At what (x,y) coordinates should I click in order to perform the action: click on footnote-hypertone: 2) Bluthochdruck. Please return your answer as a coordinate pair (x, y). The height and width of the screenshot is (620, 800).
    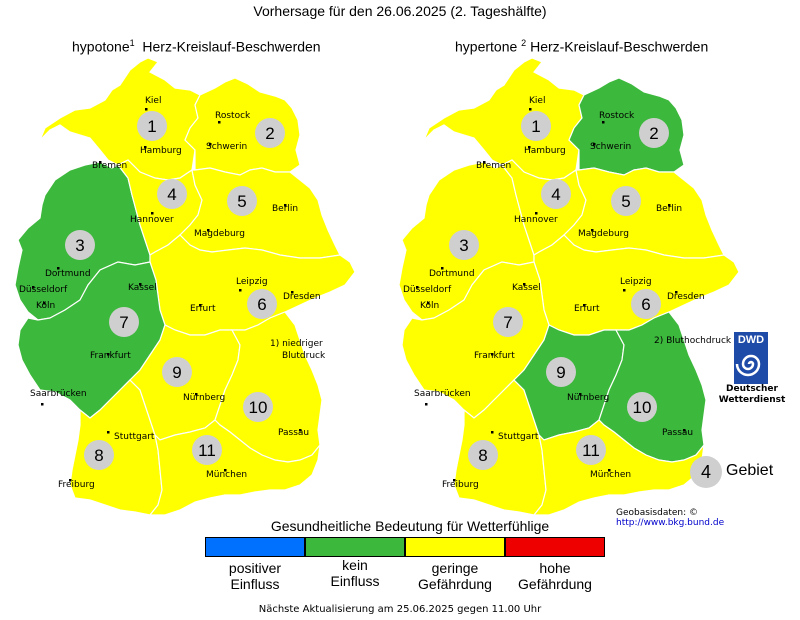
    Looking at the image, I should click on (692, 341).